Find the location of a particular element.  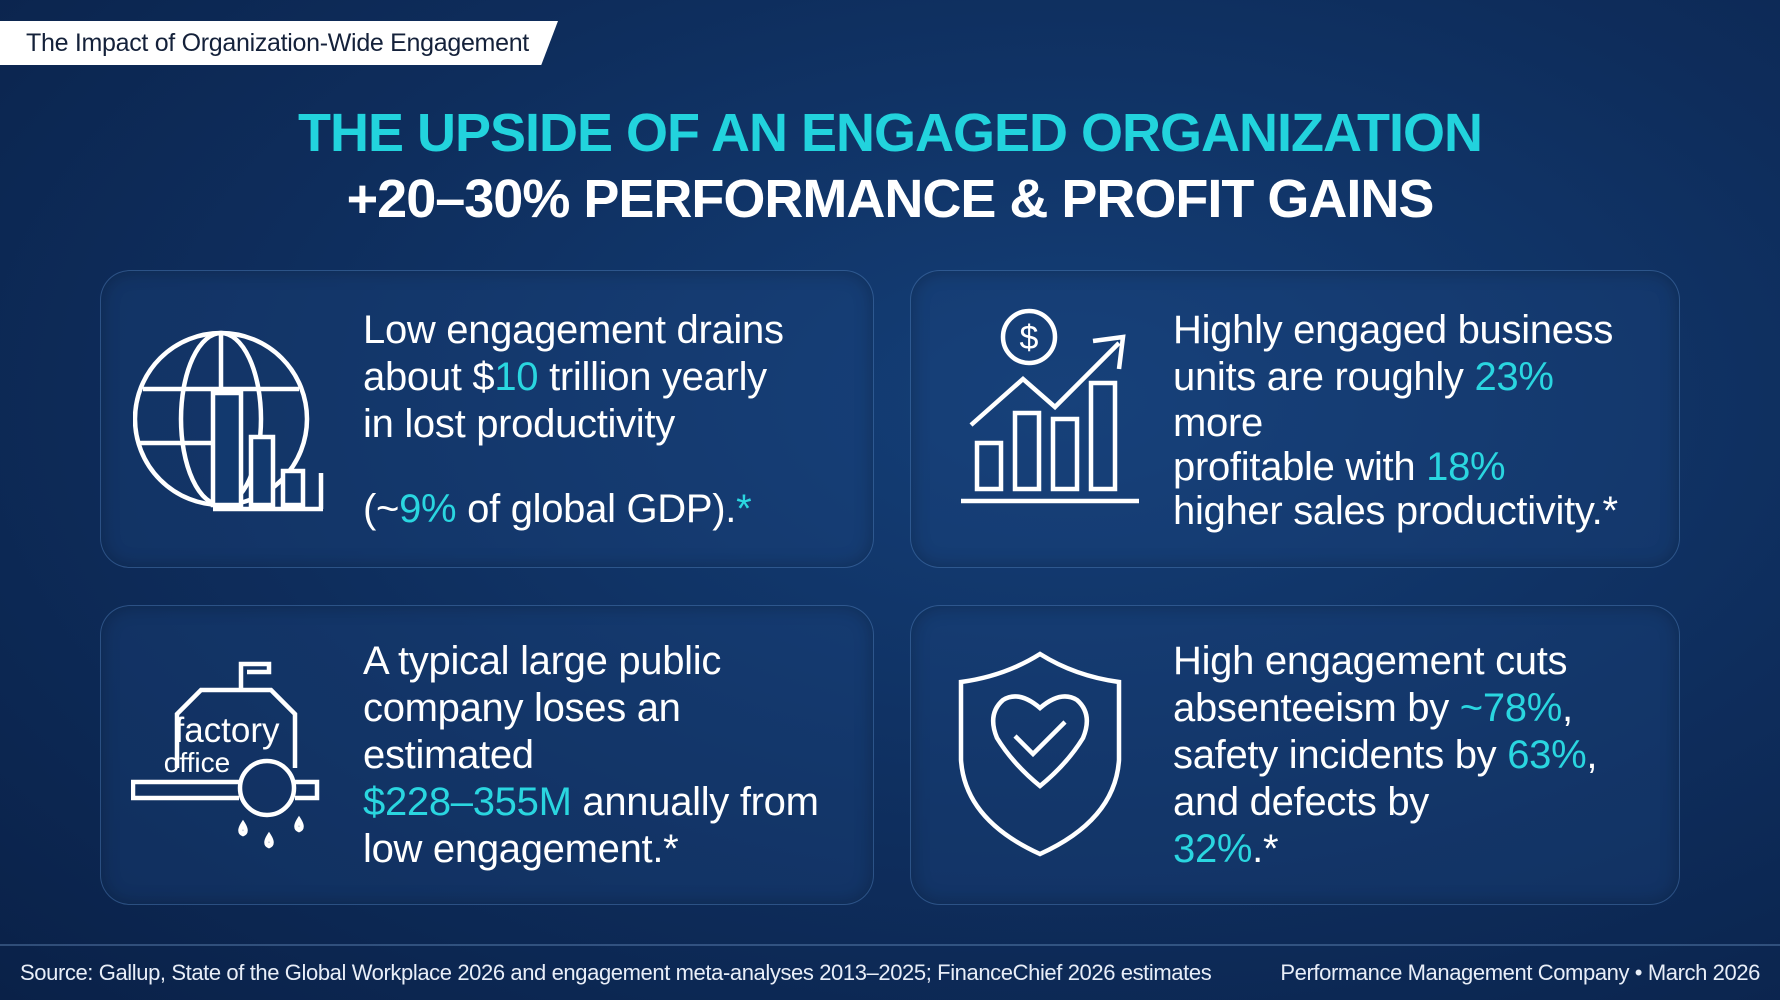

spacer is located at coordinates (573, 467).